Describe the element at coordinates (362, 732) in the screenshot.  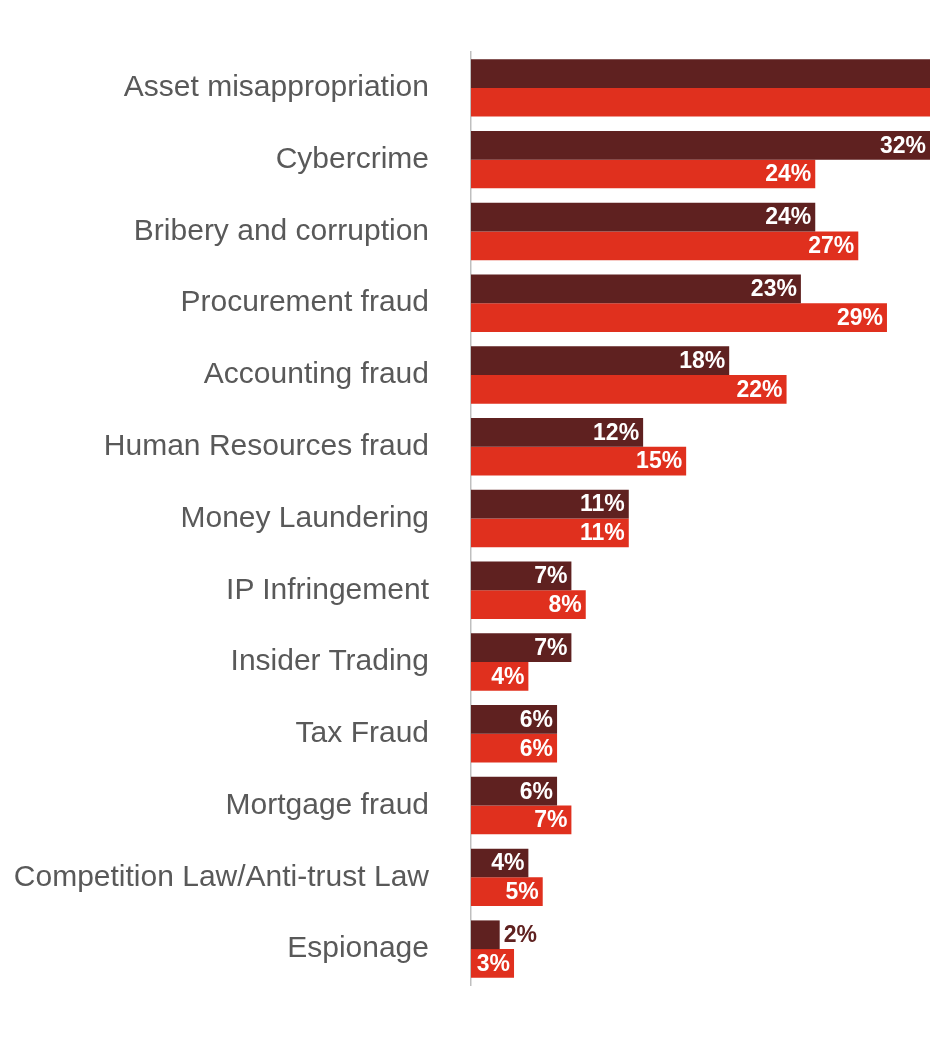
I see `y-tick-label: Tax Fraud` at that location.